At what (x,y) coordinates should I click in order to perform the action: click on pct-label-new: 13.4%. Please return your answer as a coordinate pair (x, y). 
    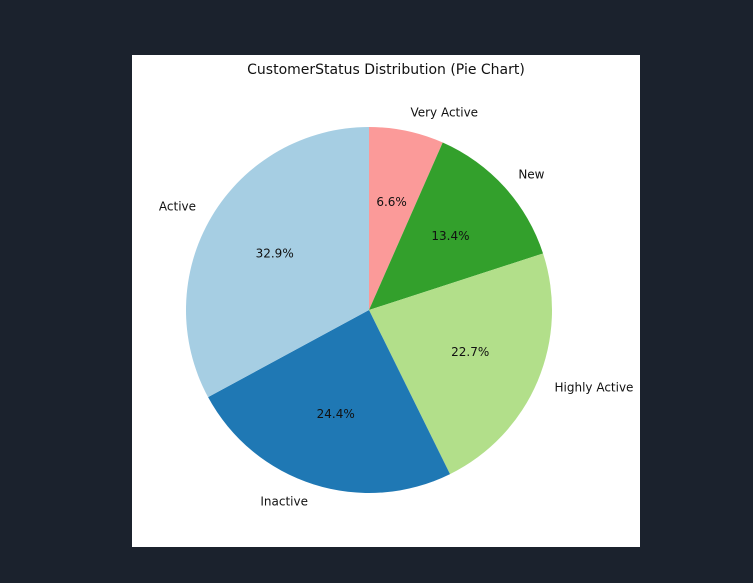
    Looking at the image, I should click on (450, 236).